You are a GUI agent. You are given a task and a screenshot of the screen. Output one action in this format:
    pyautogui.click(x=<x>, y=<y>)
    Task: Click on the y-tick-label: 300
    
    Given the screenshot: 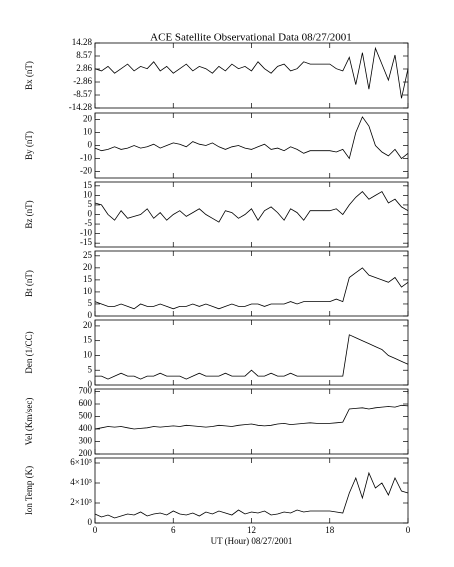 What is the action you would take?
    pyautogui.click(x=86, y=441)
    